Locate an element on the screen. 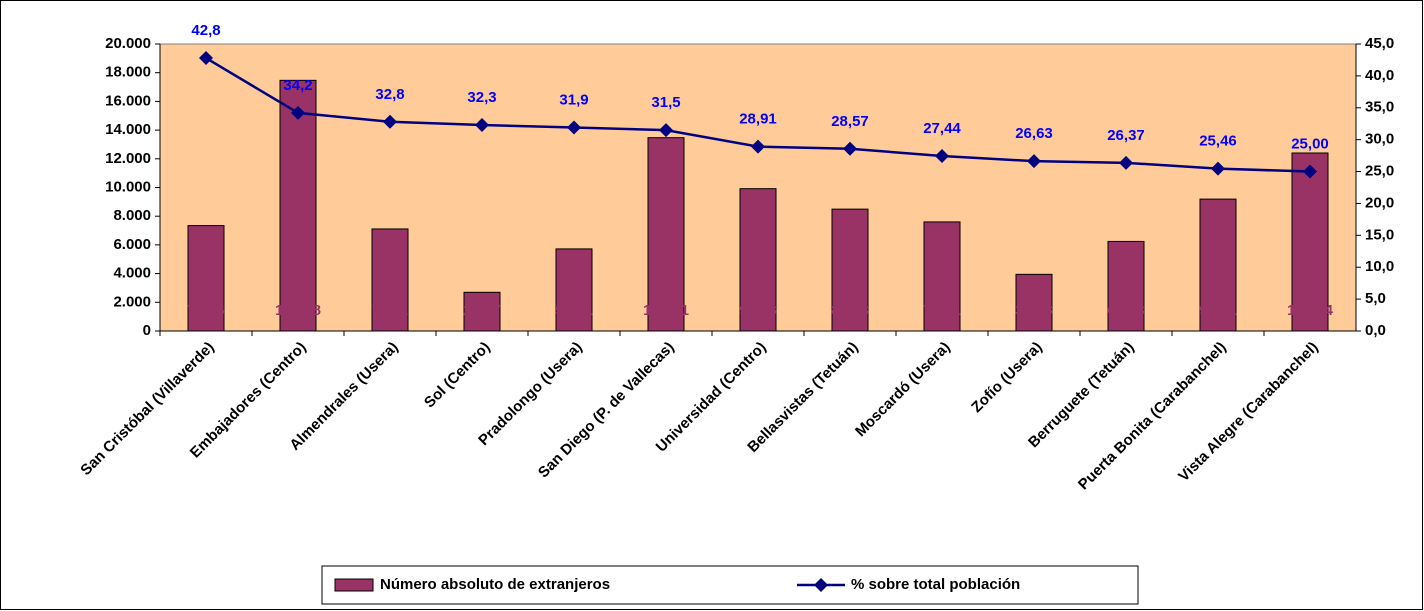 The width and height of the screenshot is (1424, 611). line-value-label: 26,37 is located at coordinates (1126, 135).